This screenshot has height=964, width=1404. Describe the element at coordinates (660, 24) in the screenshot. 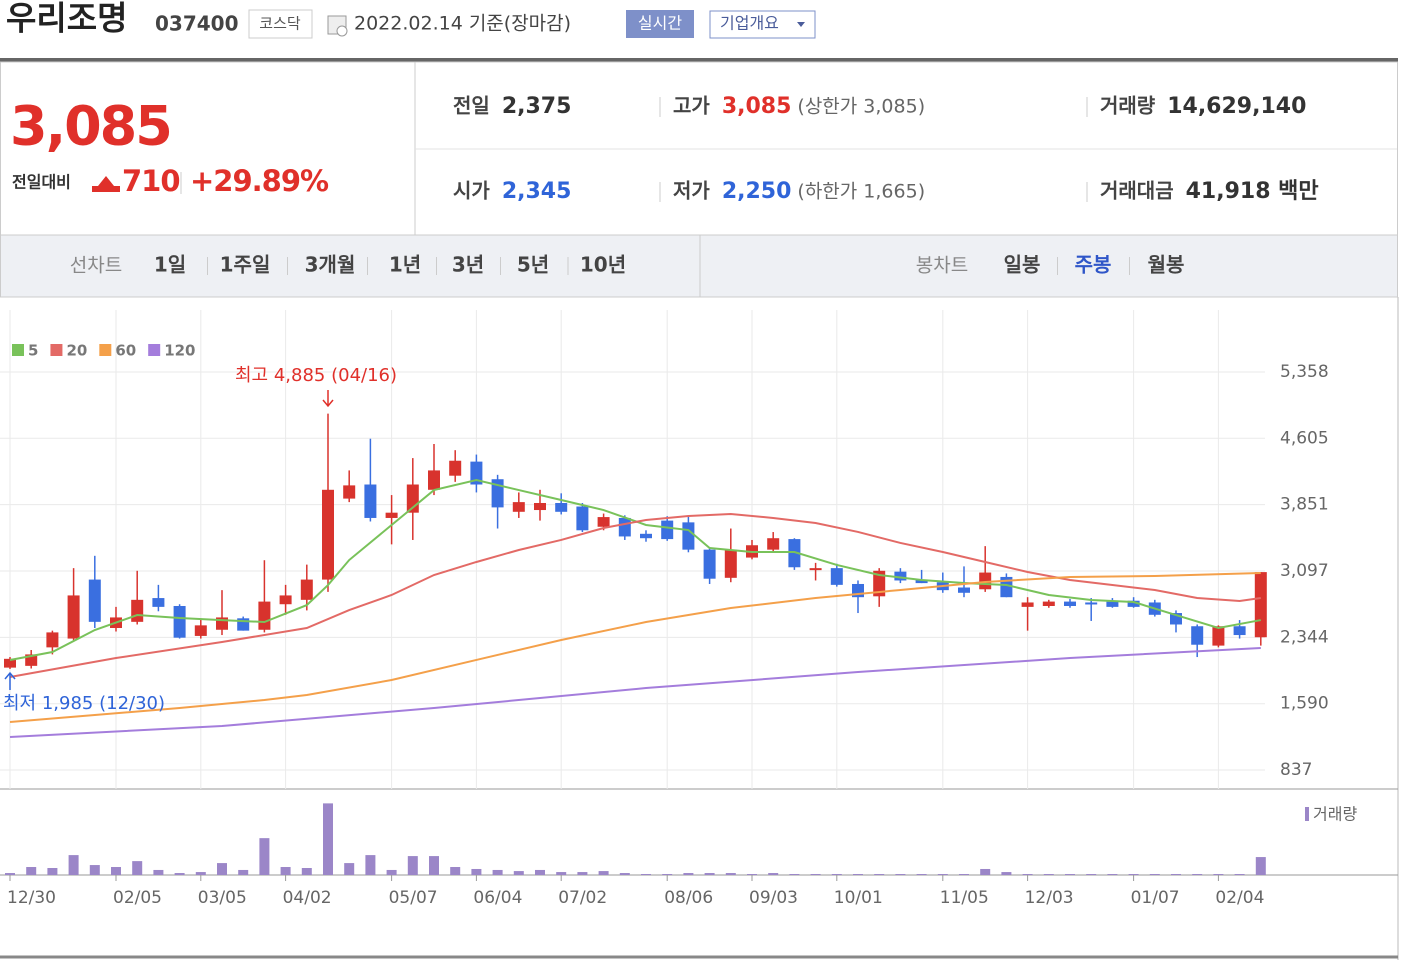

I see `realtime-button` at that location.